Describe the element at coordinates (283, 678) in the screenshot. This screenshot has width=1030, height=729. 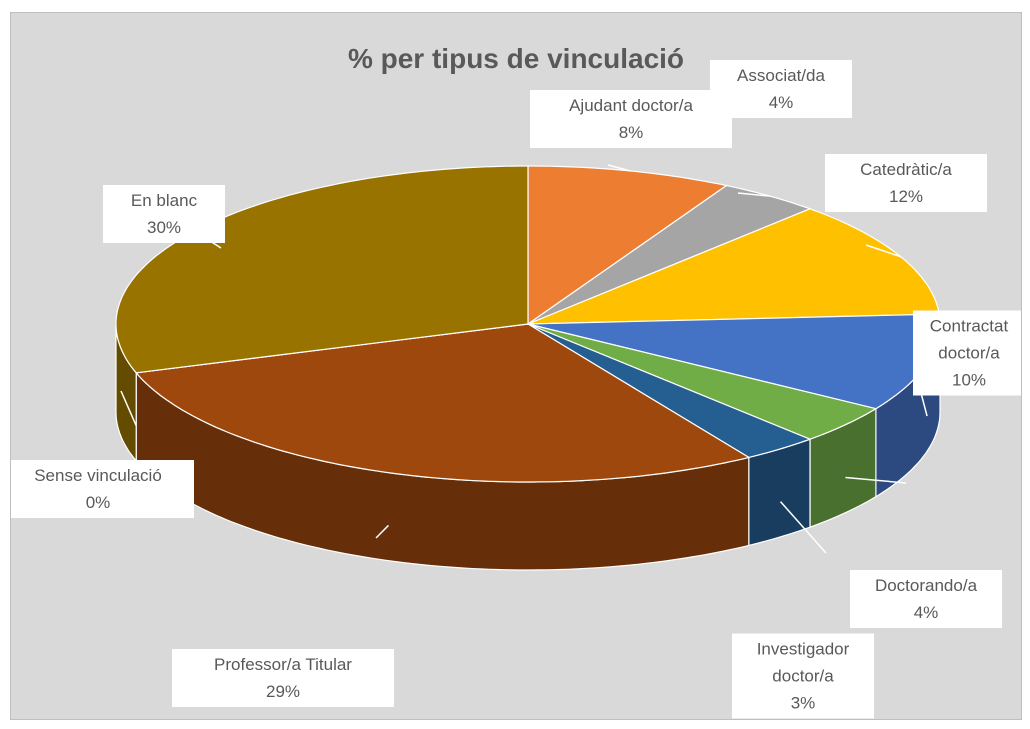
I see `data-label: Professor/a Titular 29%` at that location.